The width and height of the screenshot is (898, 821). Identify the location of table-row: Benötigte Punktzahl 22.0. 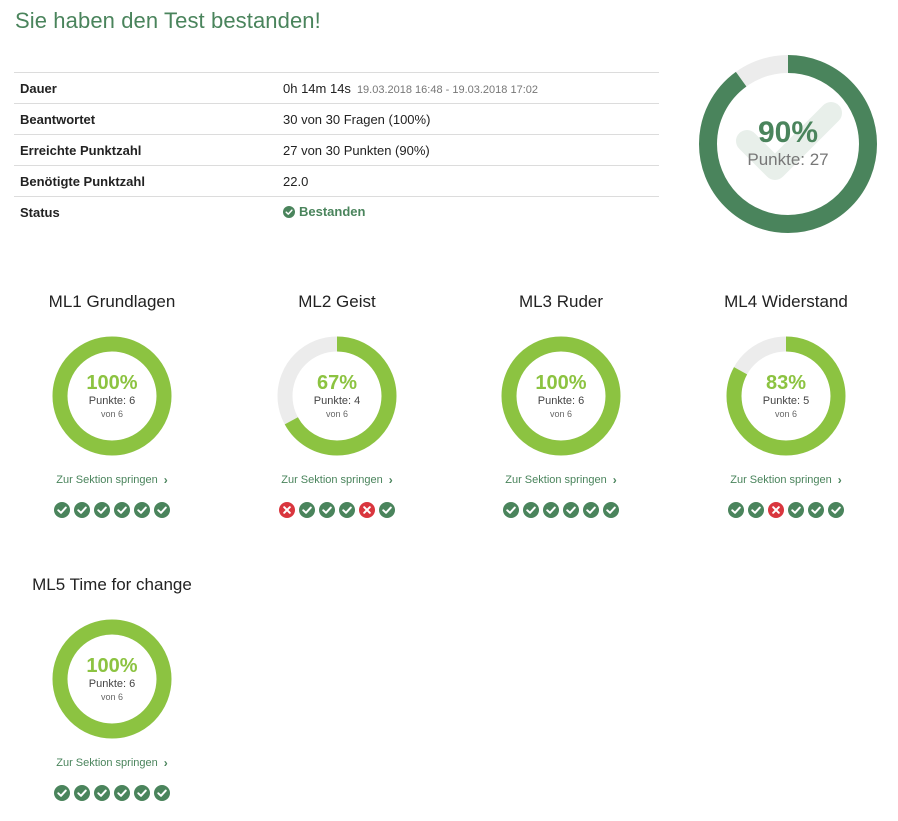
(336, 181).